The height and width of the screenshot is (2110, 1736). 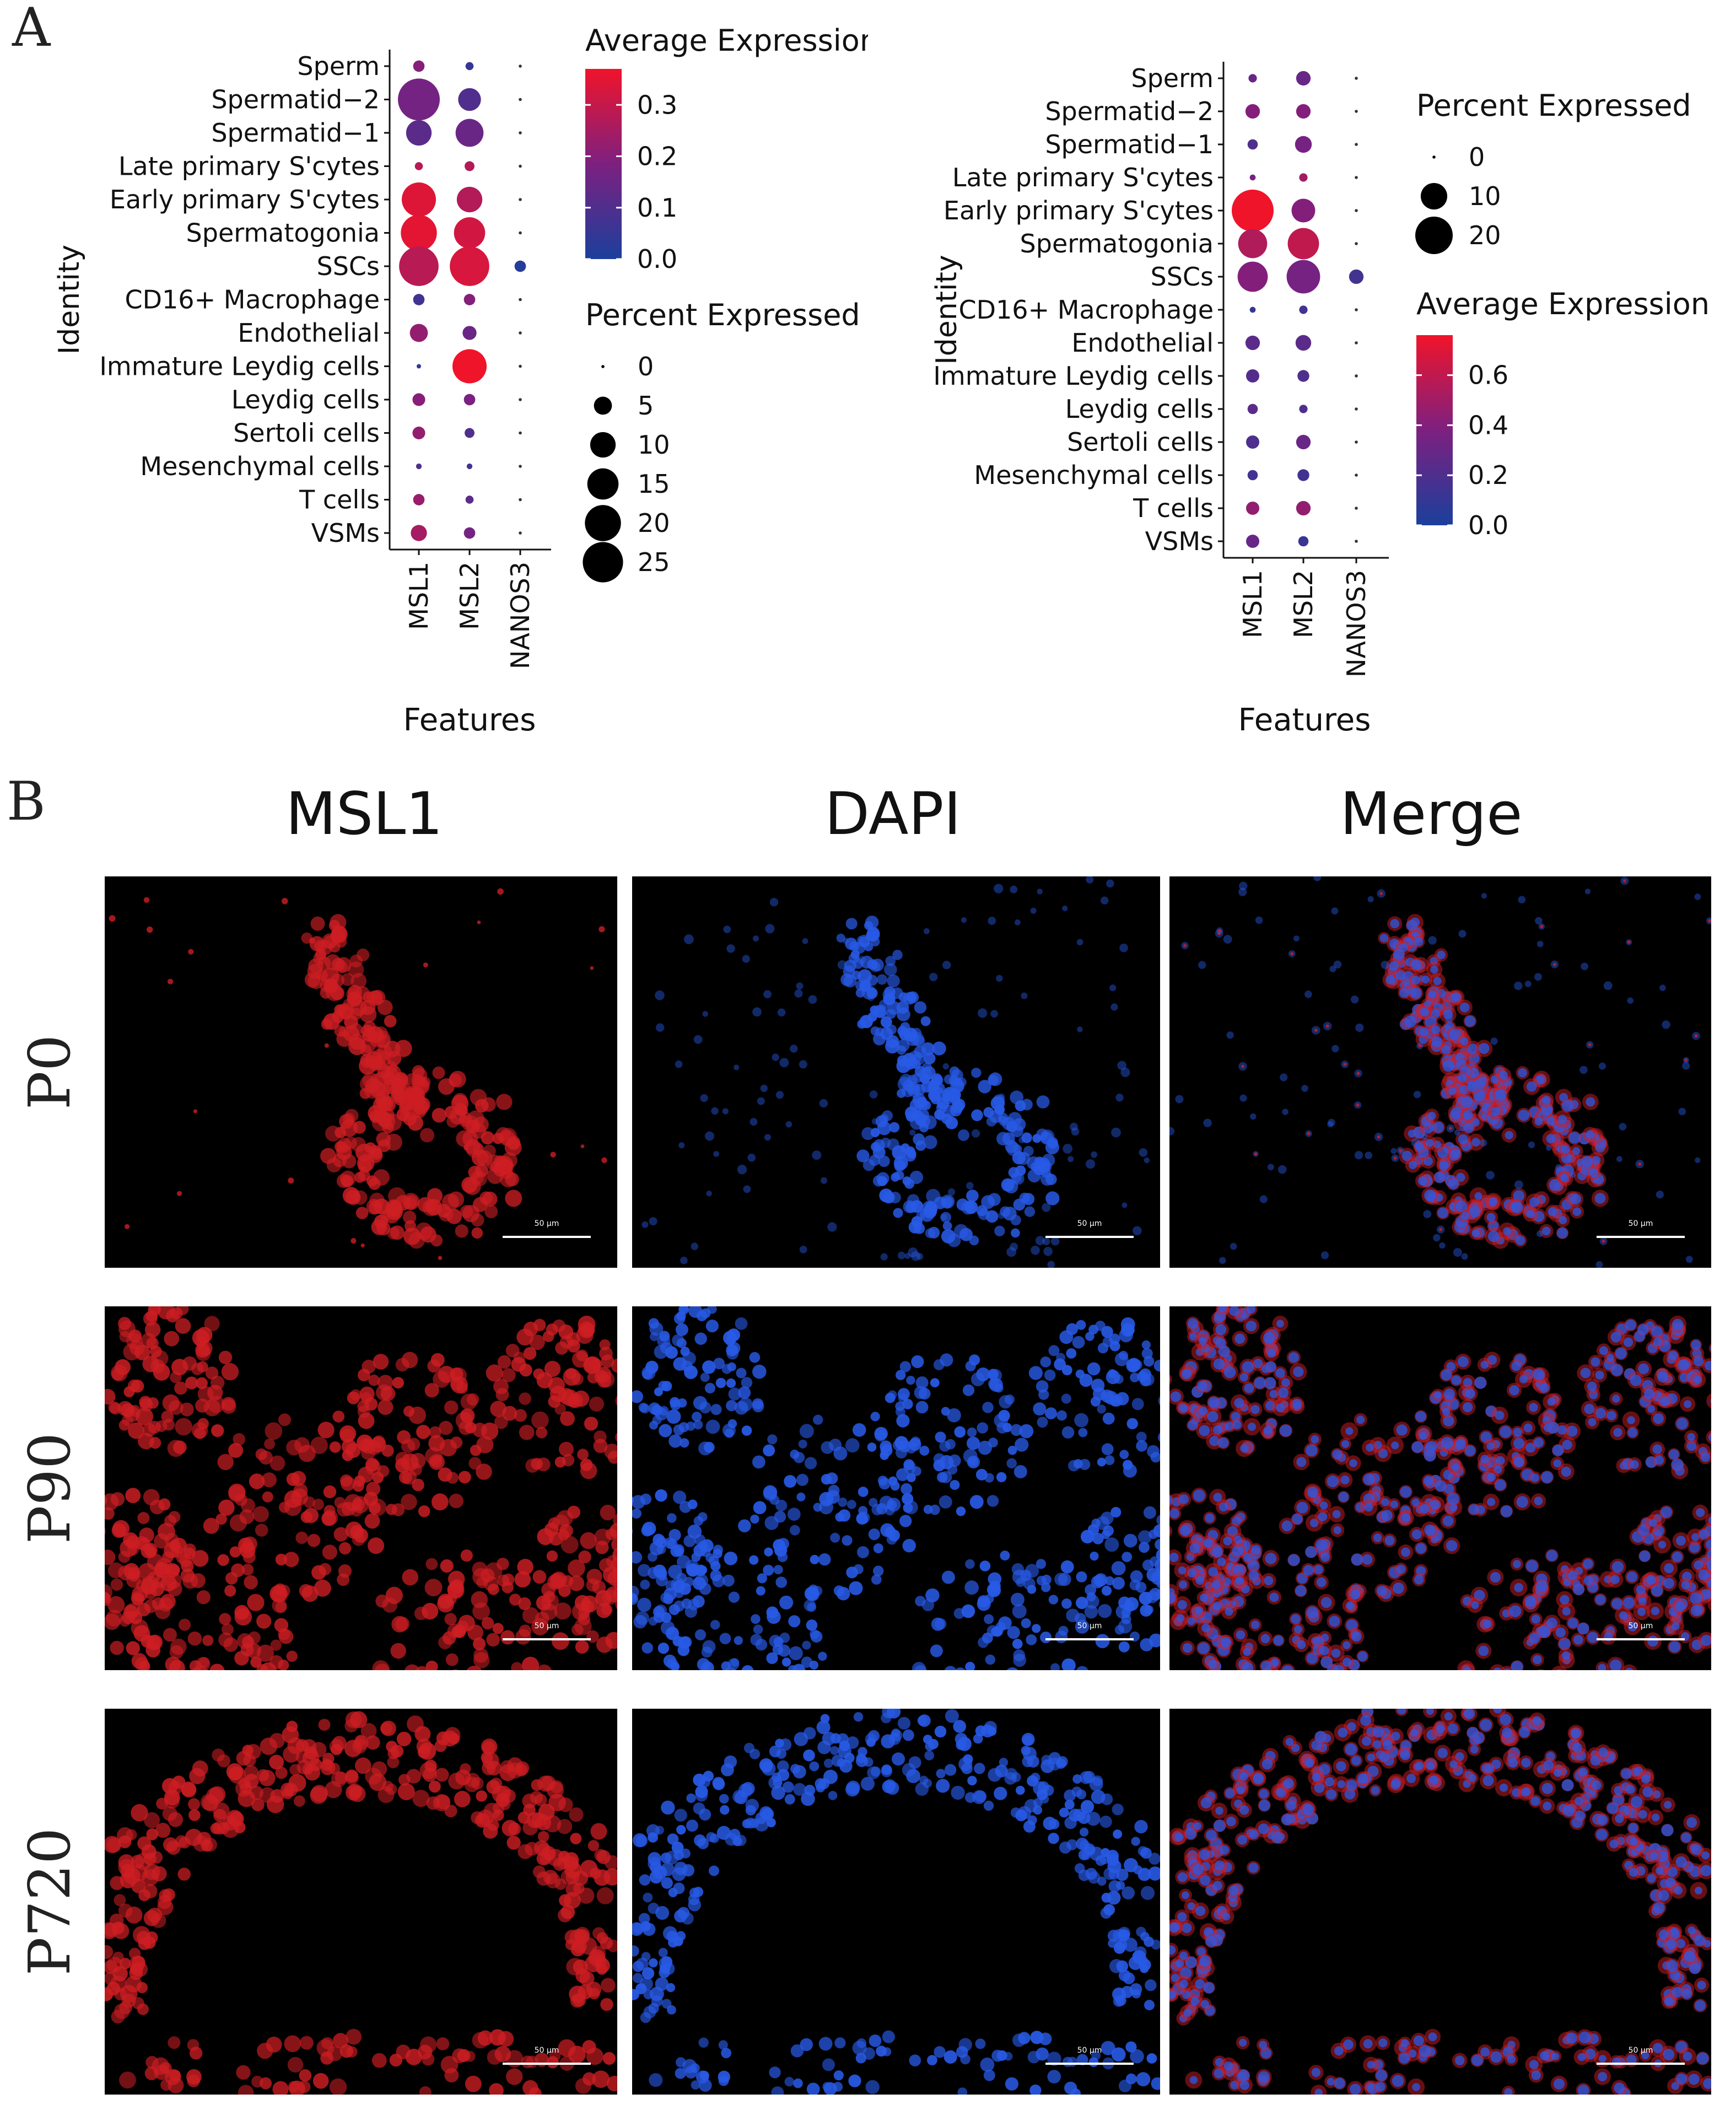 What do you see at coordinates (295, 100) in the screenshot?
I see `y-tick-label: Spermatid−2` at bounding box center [295, 100].